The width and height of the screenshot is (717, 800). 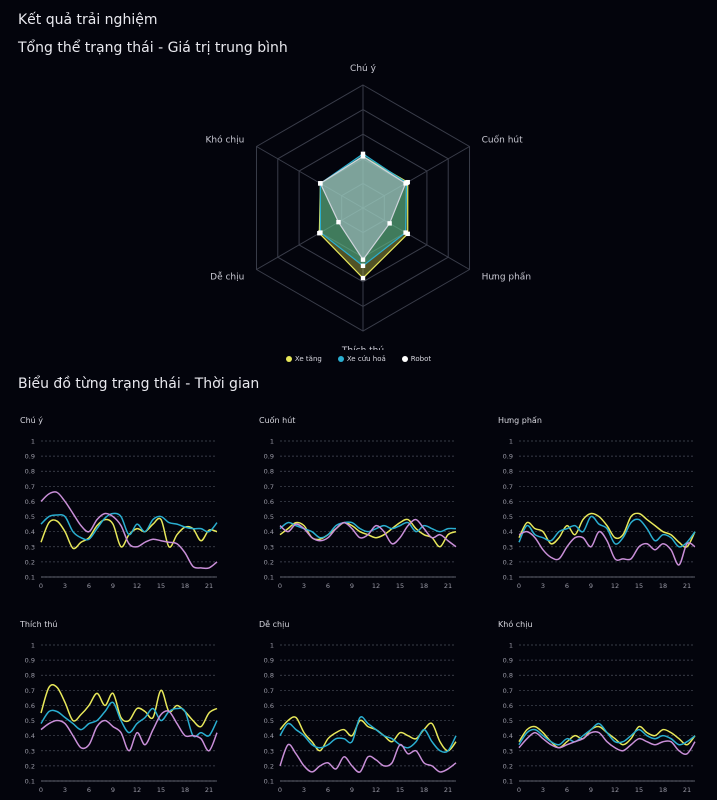 What do you see at coordinates (368, 734) in the screenshot?
I see `series-line-xe-tang-de-chiu` at bounding box center [368, 734].